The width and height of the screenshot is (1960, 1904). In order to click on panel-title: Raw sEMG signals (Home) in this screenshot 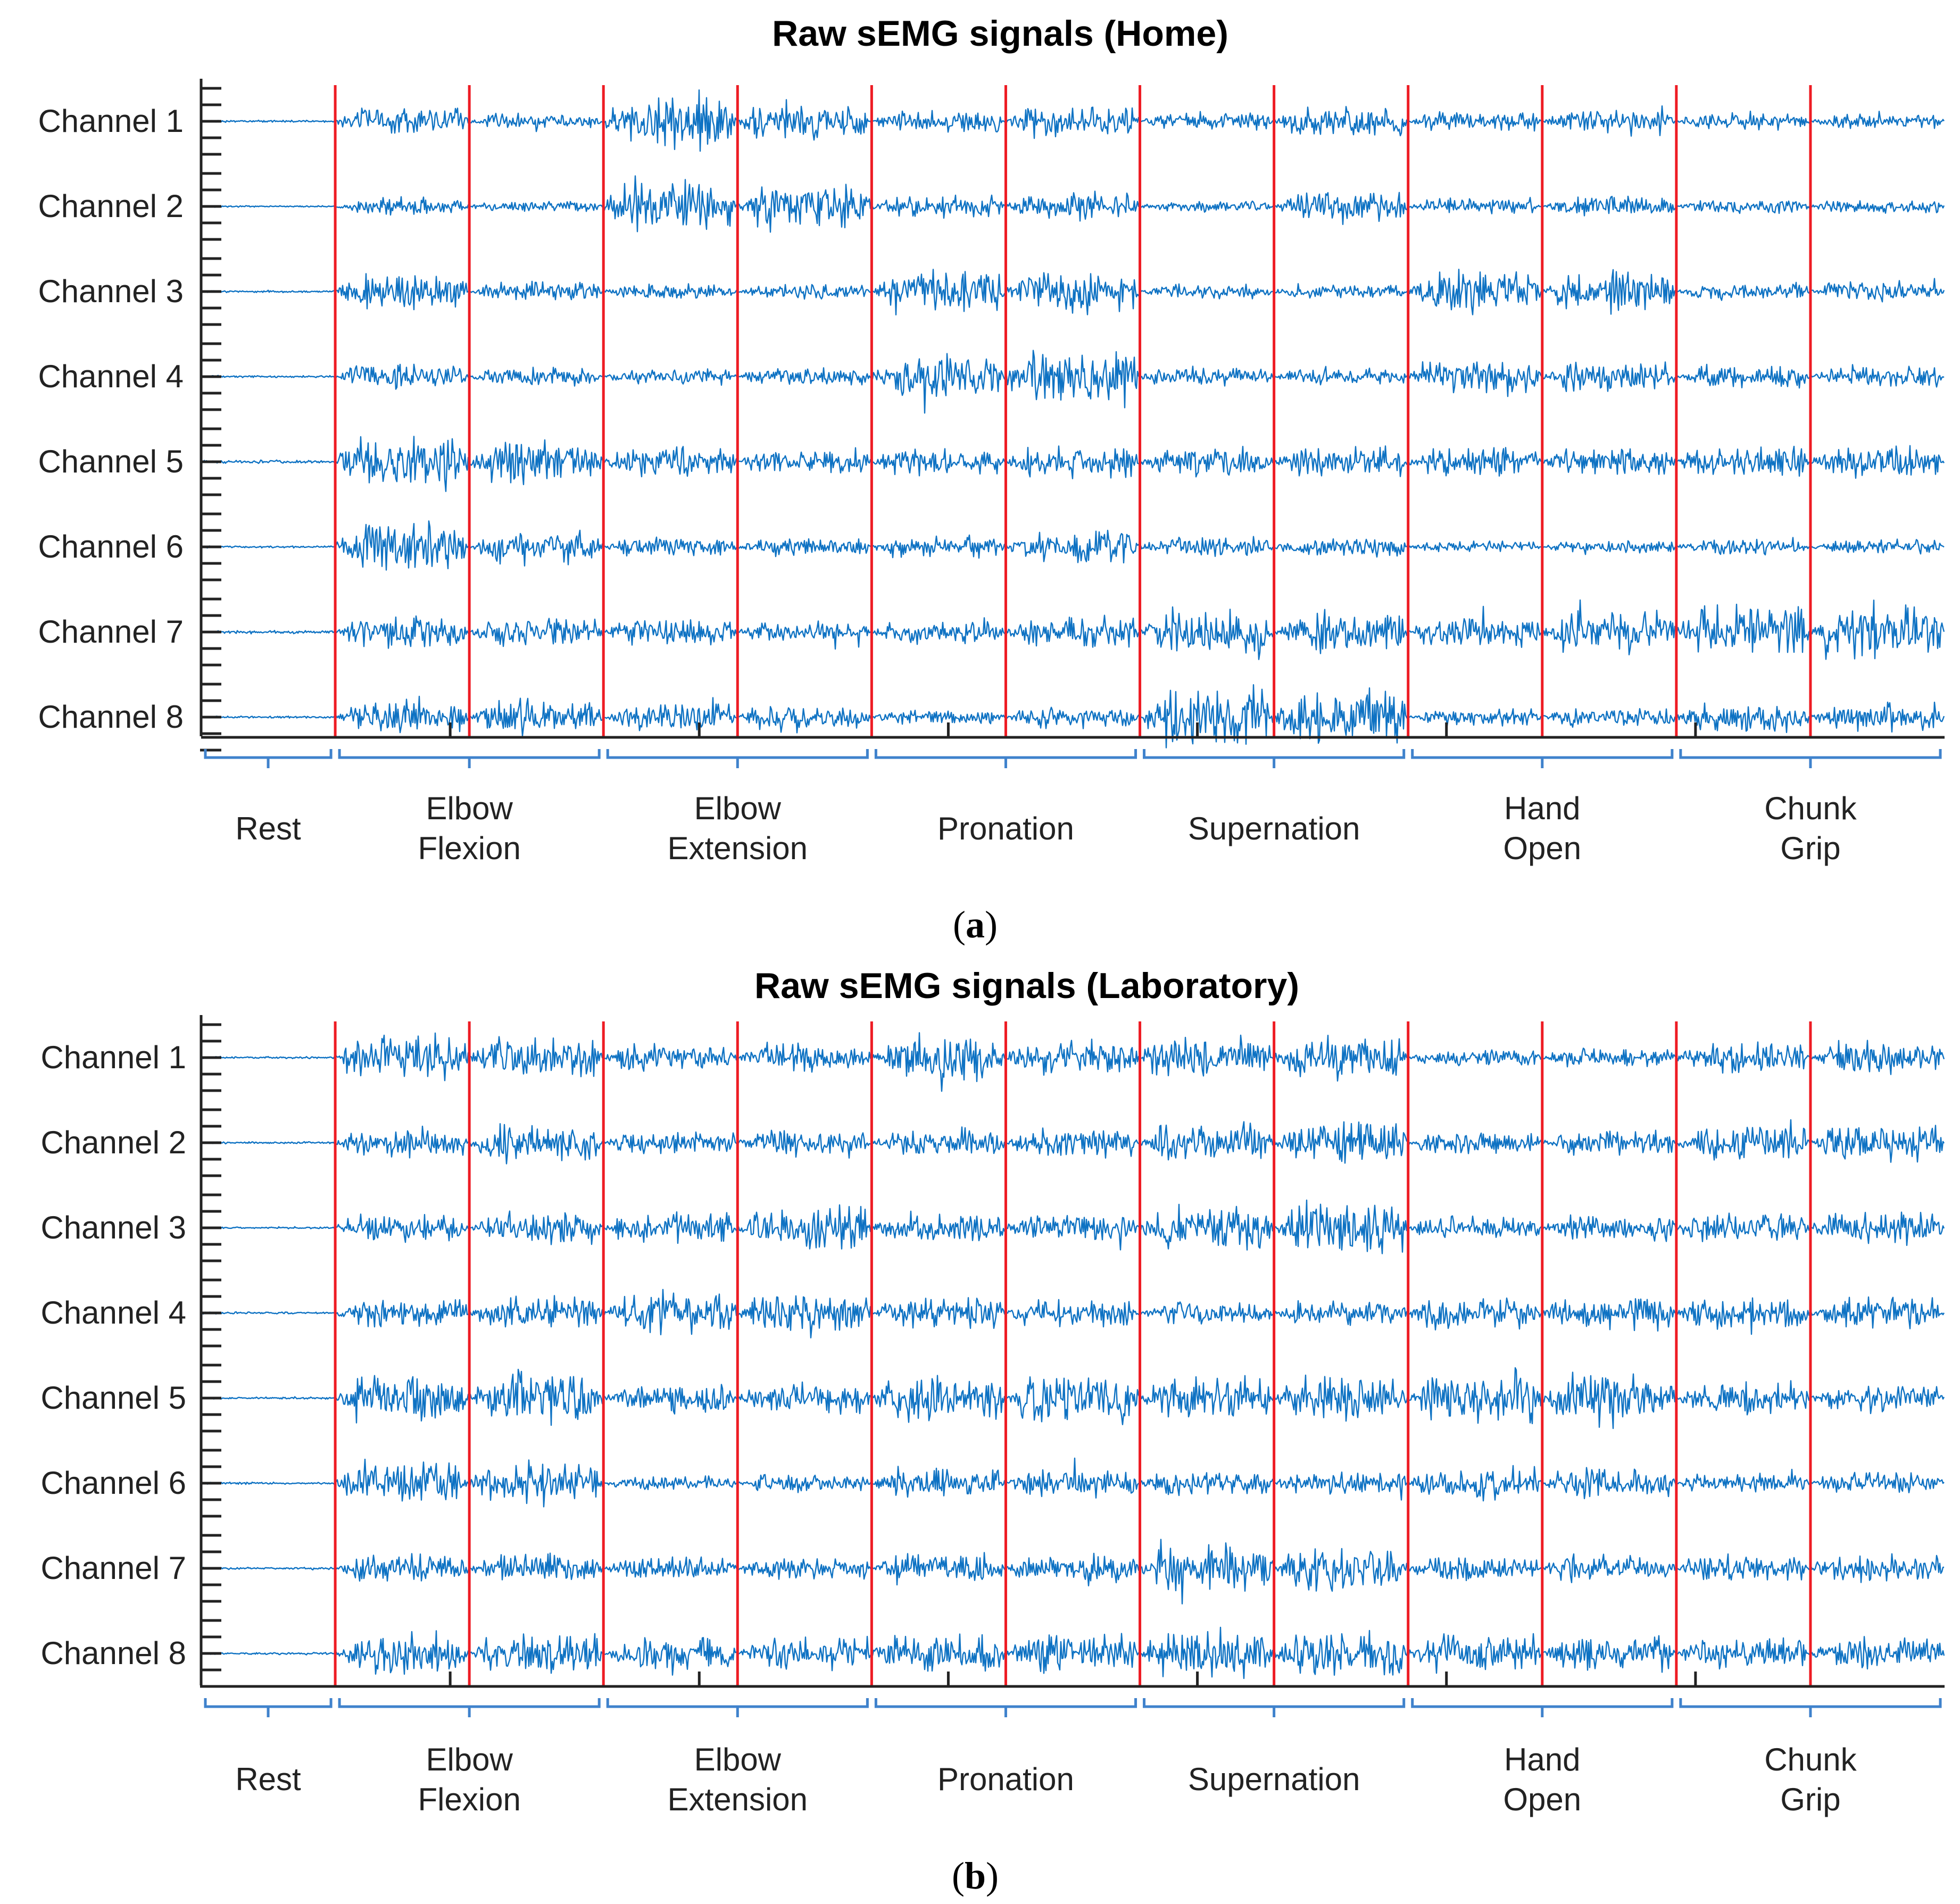, I will do `click(1000, 33)`.